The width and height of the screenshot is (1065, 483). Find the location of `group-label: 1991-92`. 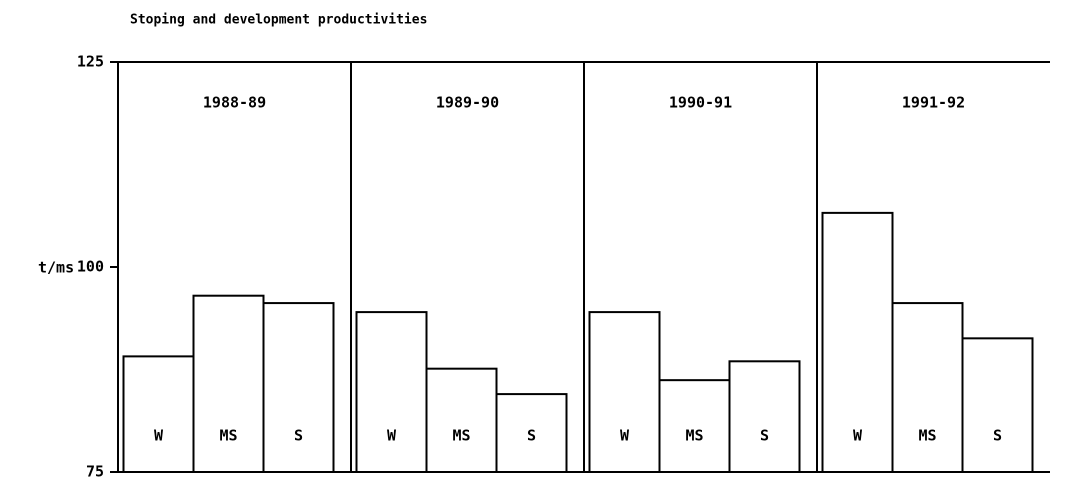

group-label: 1991-92 is located at coordinates (933, 103).